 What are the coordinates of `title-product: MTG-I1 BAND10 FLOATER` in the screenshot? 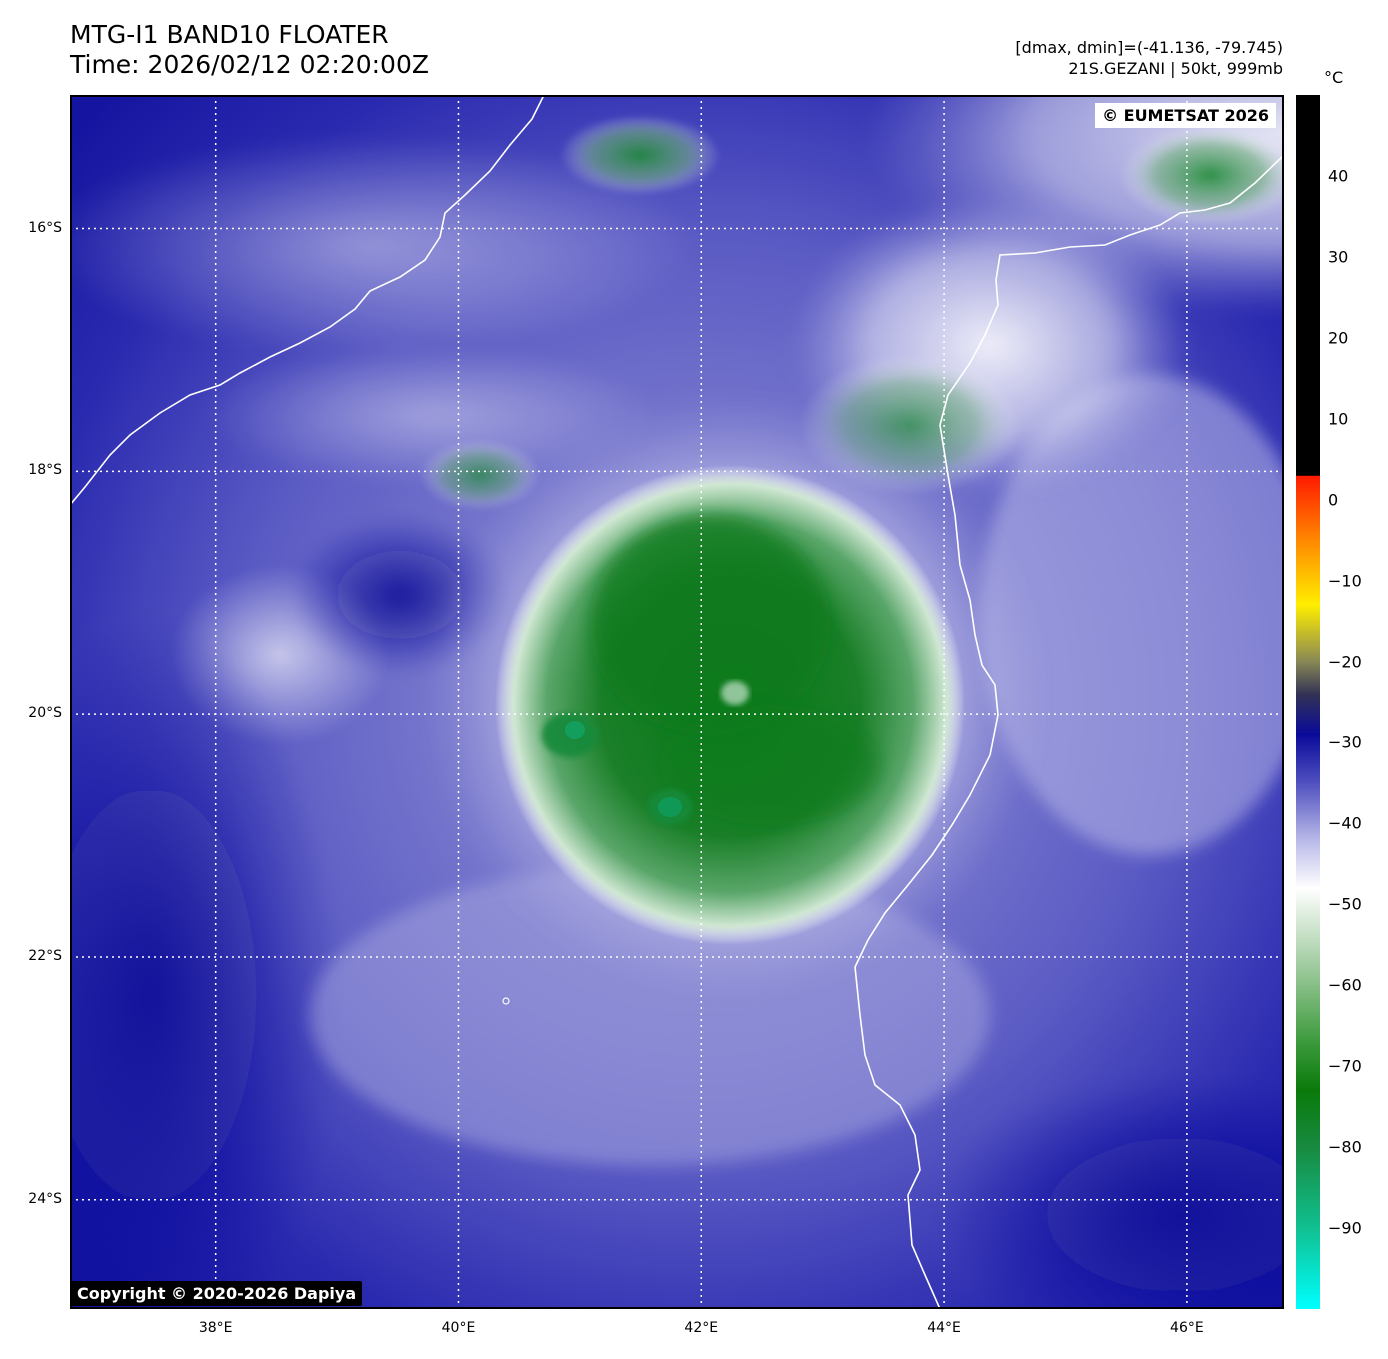 It's located at (229, 34).